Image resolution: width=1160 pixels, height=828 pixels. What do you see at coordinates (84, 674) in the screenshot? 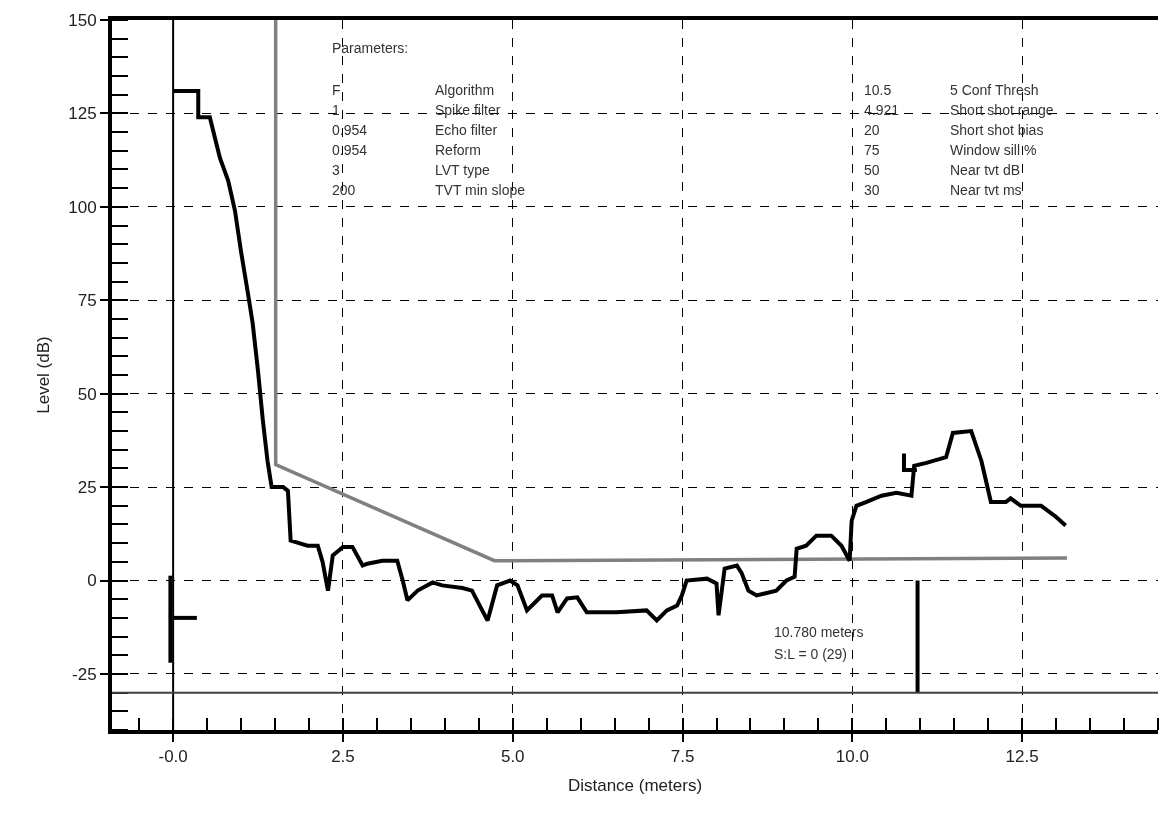
I see `y-tick-label: -25` at bounding box center [84, 674].